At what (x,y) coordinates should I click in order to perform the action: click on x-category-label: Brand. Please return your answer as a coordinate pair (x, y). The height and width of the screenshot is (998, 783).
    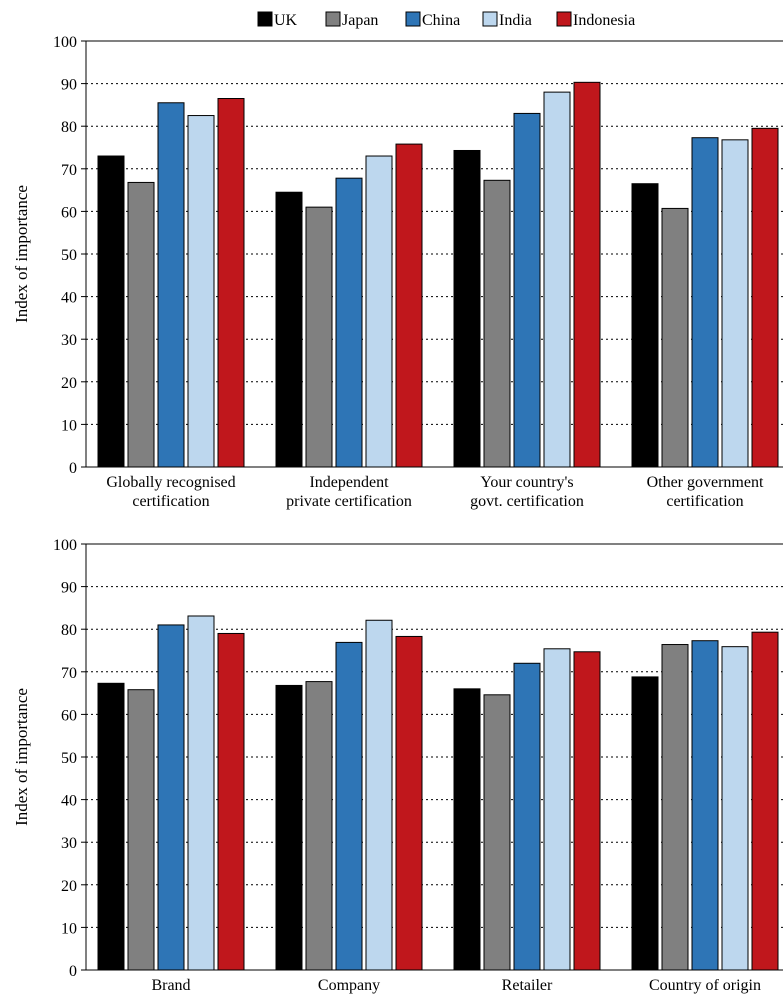
    Looking at the image, I should click on (170, 985).